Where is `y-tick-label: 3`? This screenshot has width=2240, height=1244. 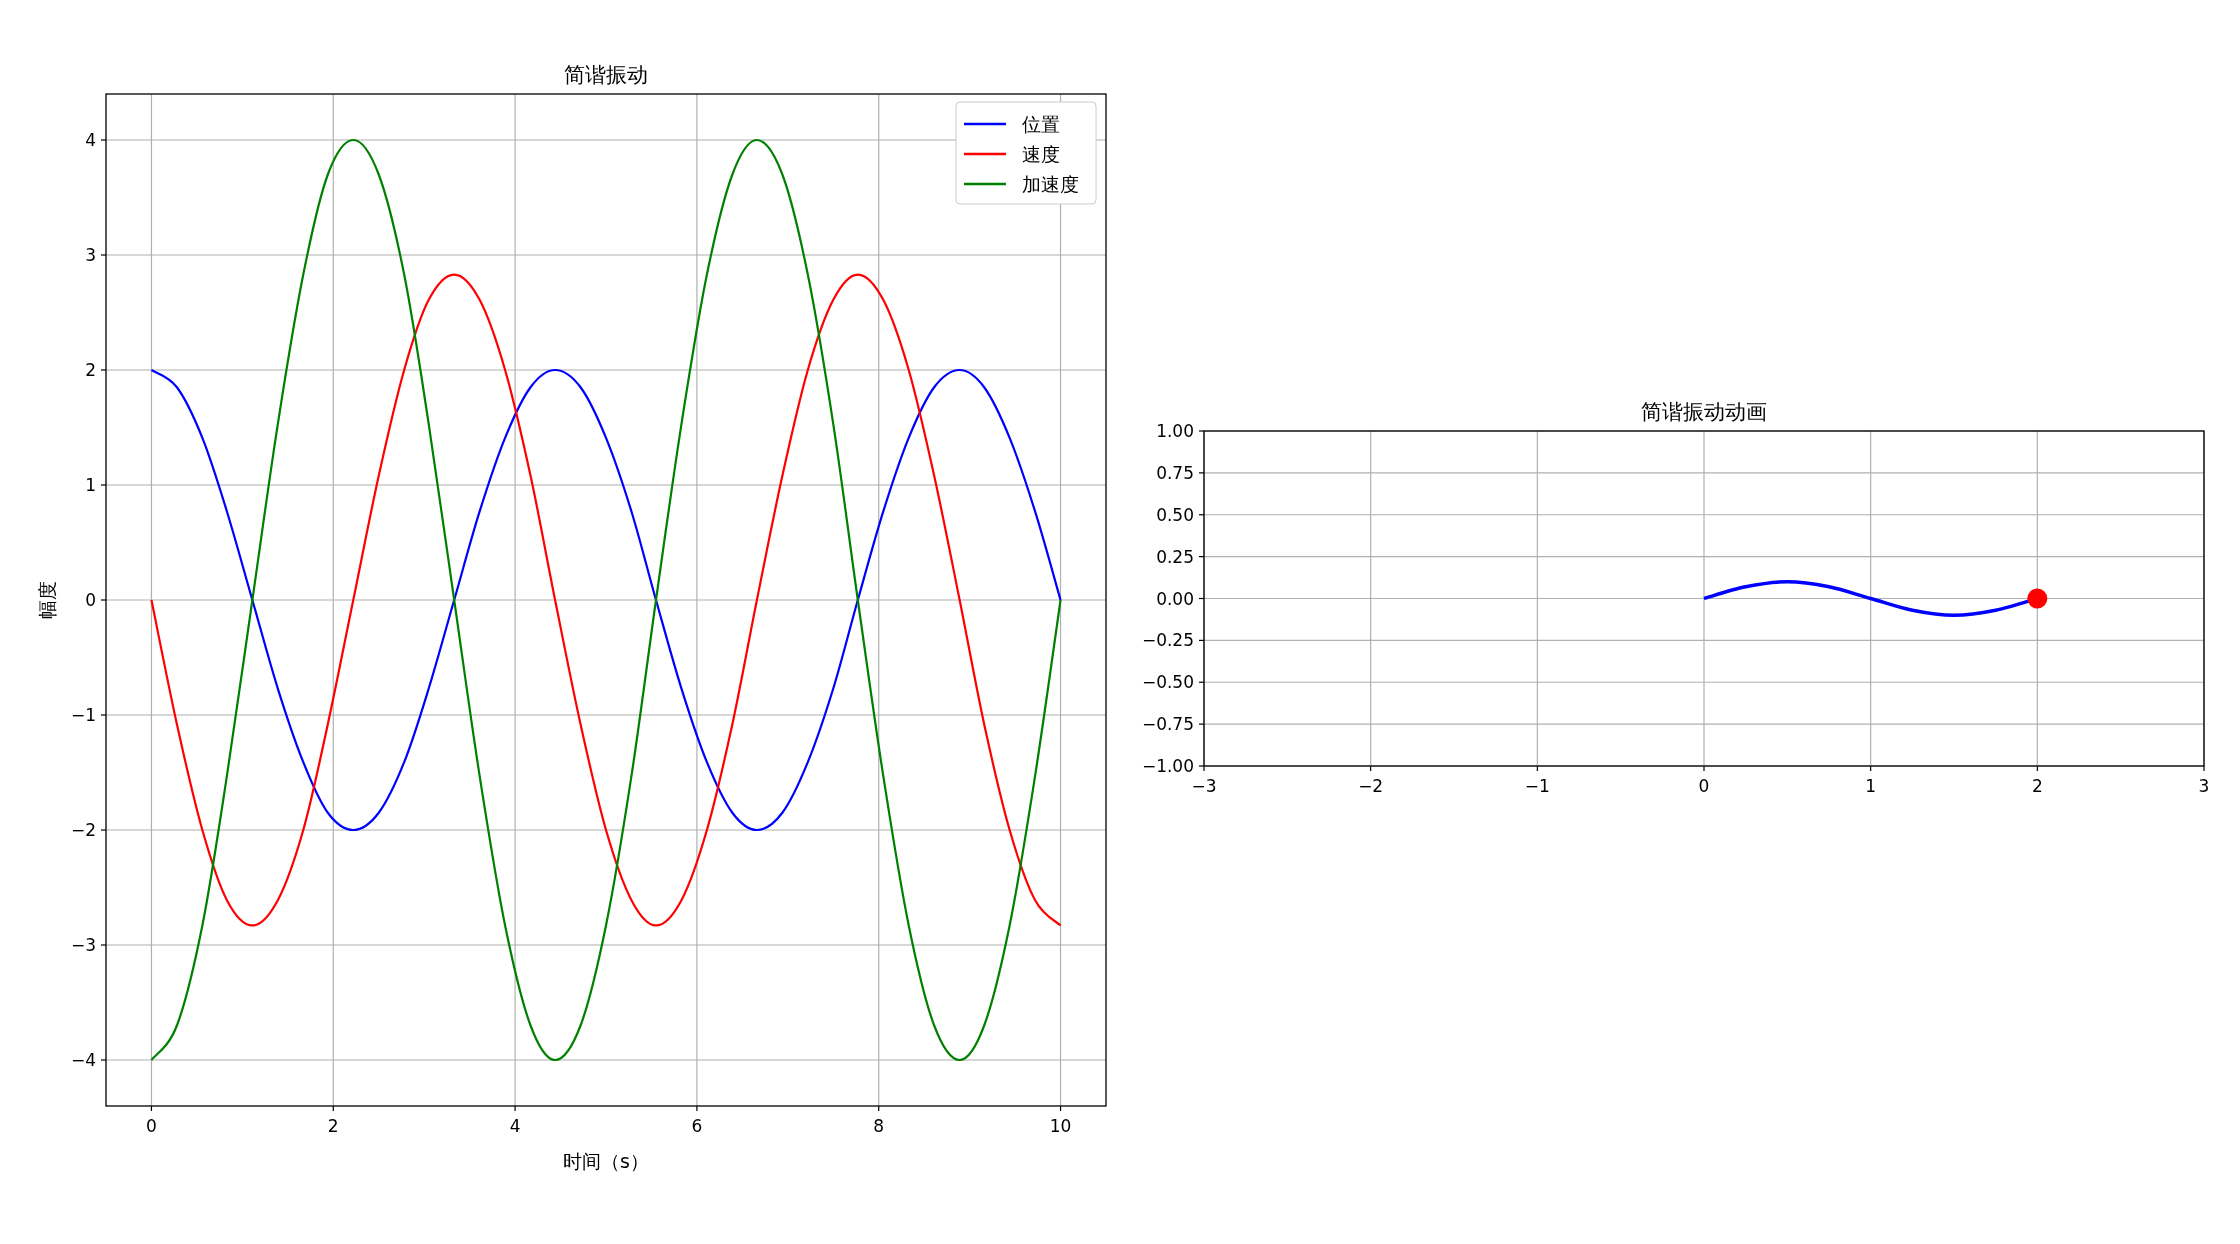
y-tick-label: 3 is located at coordinates (90, 255).